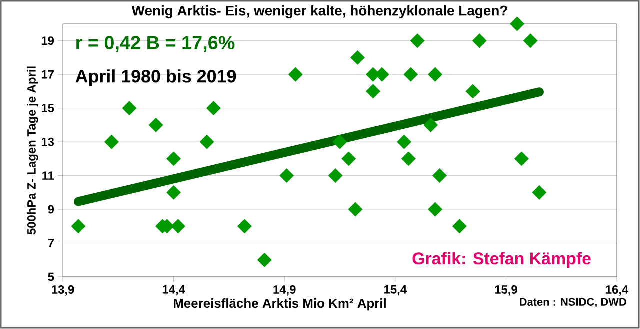 Image resolution: width=640 pixels, height=329 pixels. What do you see at coordinates (280, 304) in the screenshot?
I see `x-axis-title: Meereisfläche Arktis Mio Km² April` at bounding box center [280, 304].